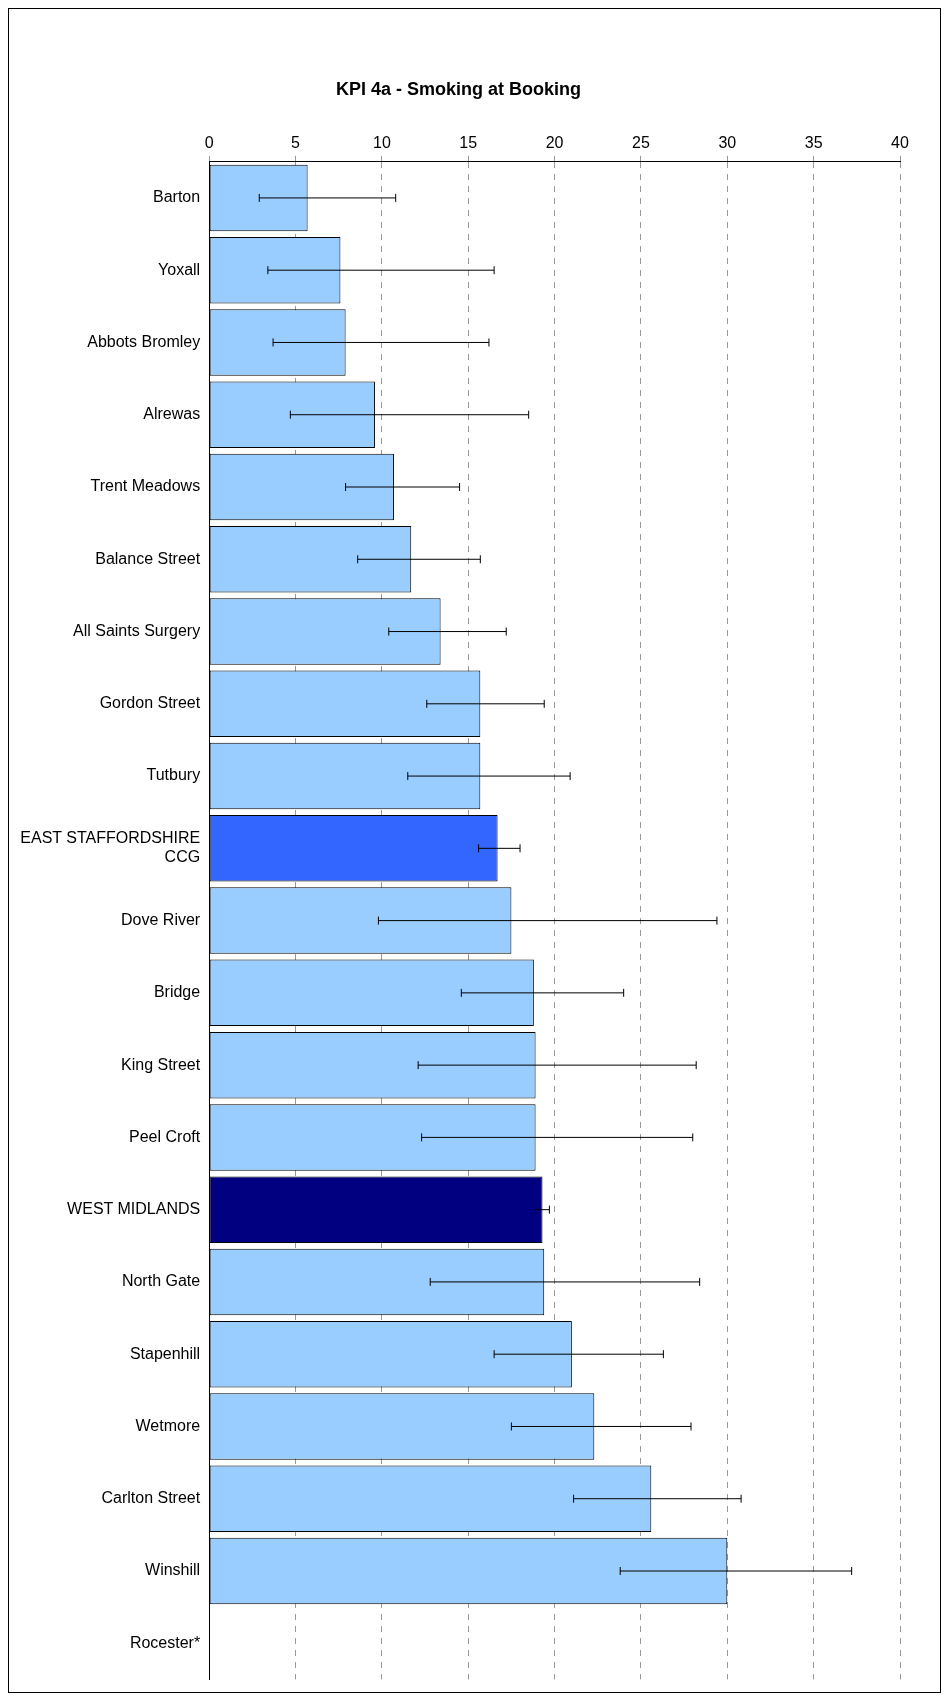 The width and height of the screenshot is (949, 1701). I want to click on y-tick-label: Tutbury, so click(173, 775).